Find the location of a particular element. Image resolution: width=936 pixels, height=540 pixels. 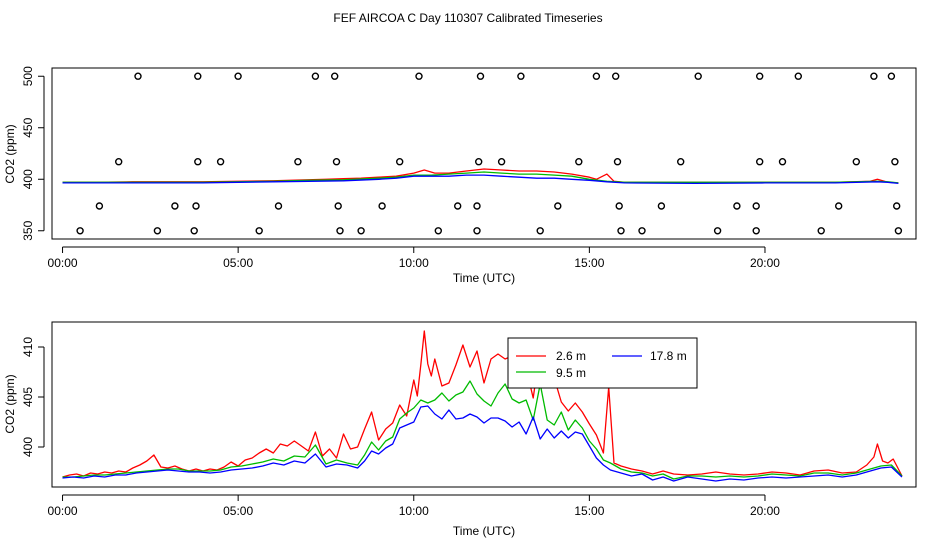

bottom-x-axis-label: Time (UTC) is located at coordinates (484, 531).